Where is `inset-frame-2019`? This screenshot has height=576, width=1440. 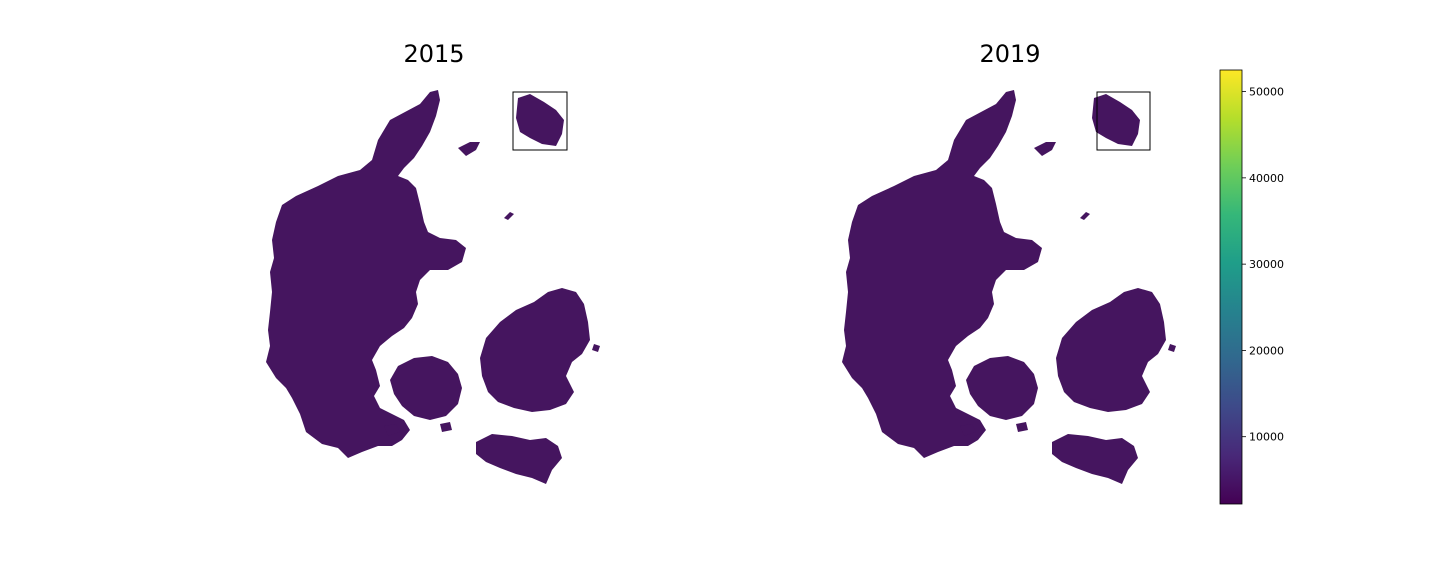 inset-frame-2019 is located at coordinates (1123, 121).